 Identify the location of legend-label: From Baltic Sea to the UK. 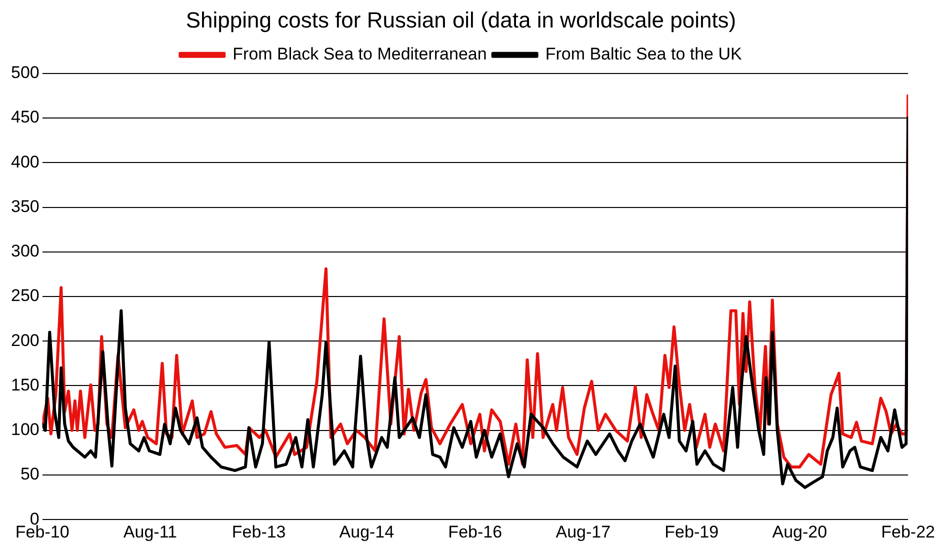
(644, 54).